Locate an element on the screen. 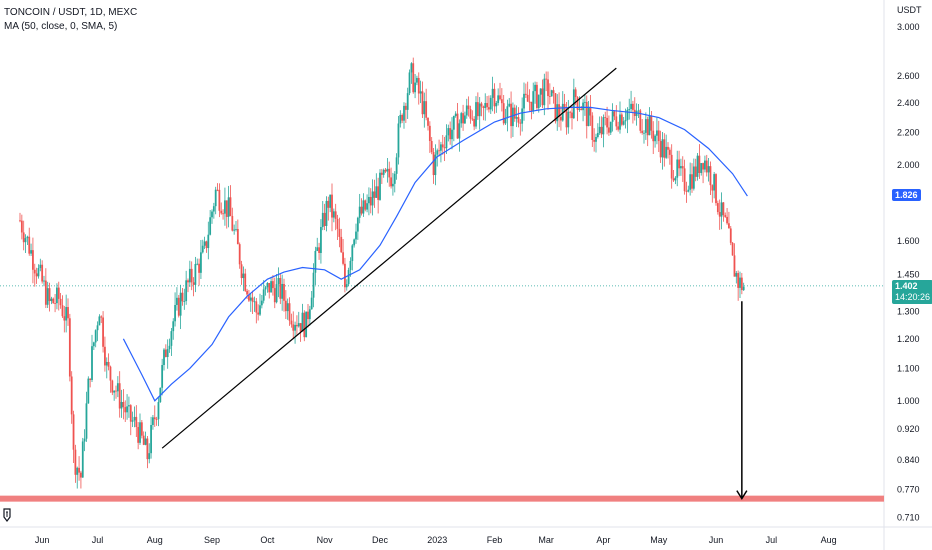 The height and width of the screenshot is (550, 932). x-tick-label: Oct is located at coordinates (267, 540).